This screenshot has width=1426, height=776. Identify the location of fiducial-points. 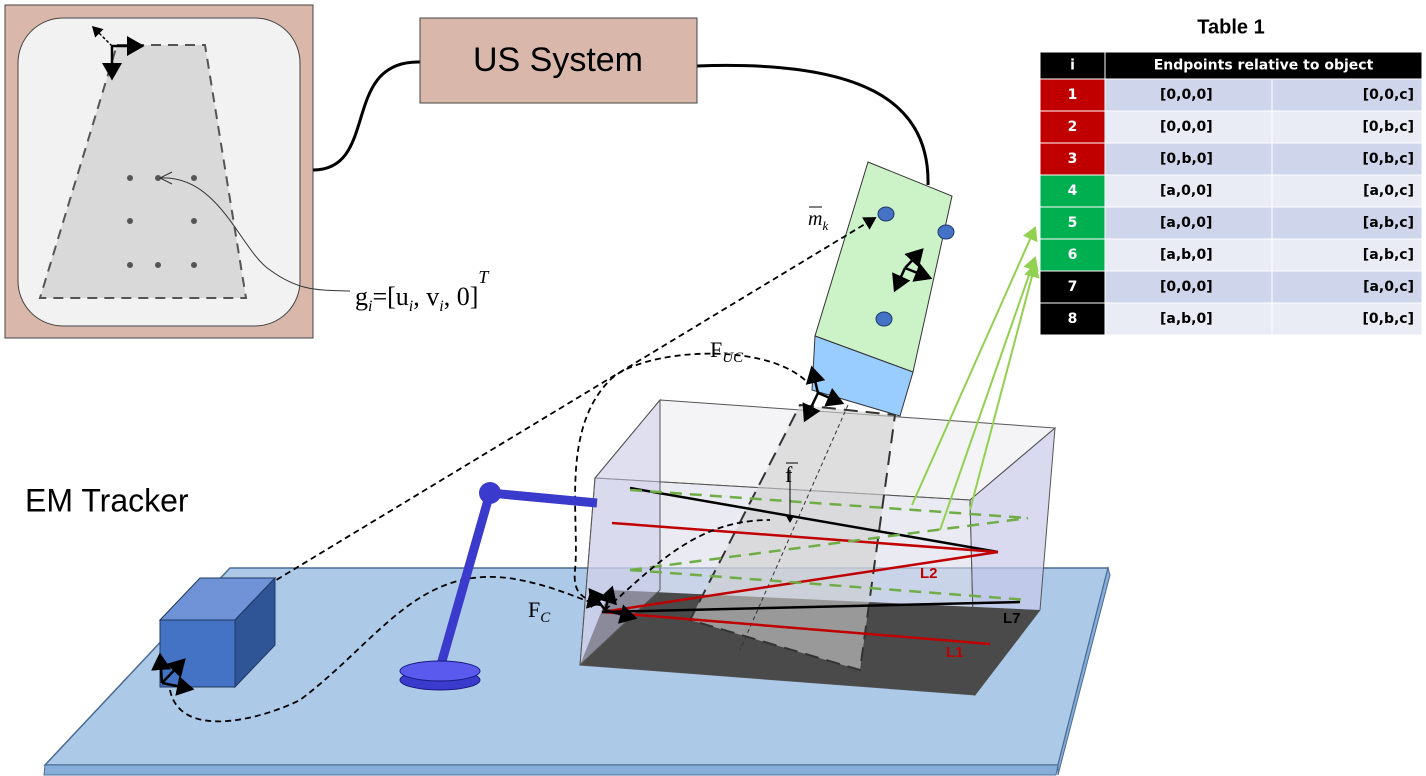
(162, 221).